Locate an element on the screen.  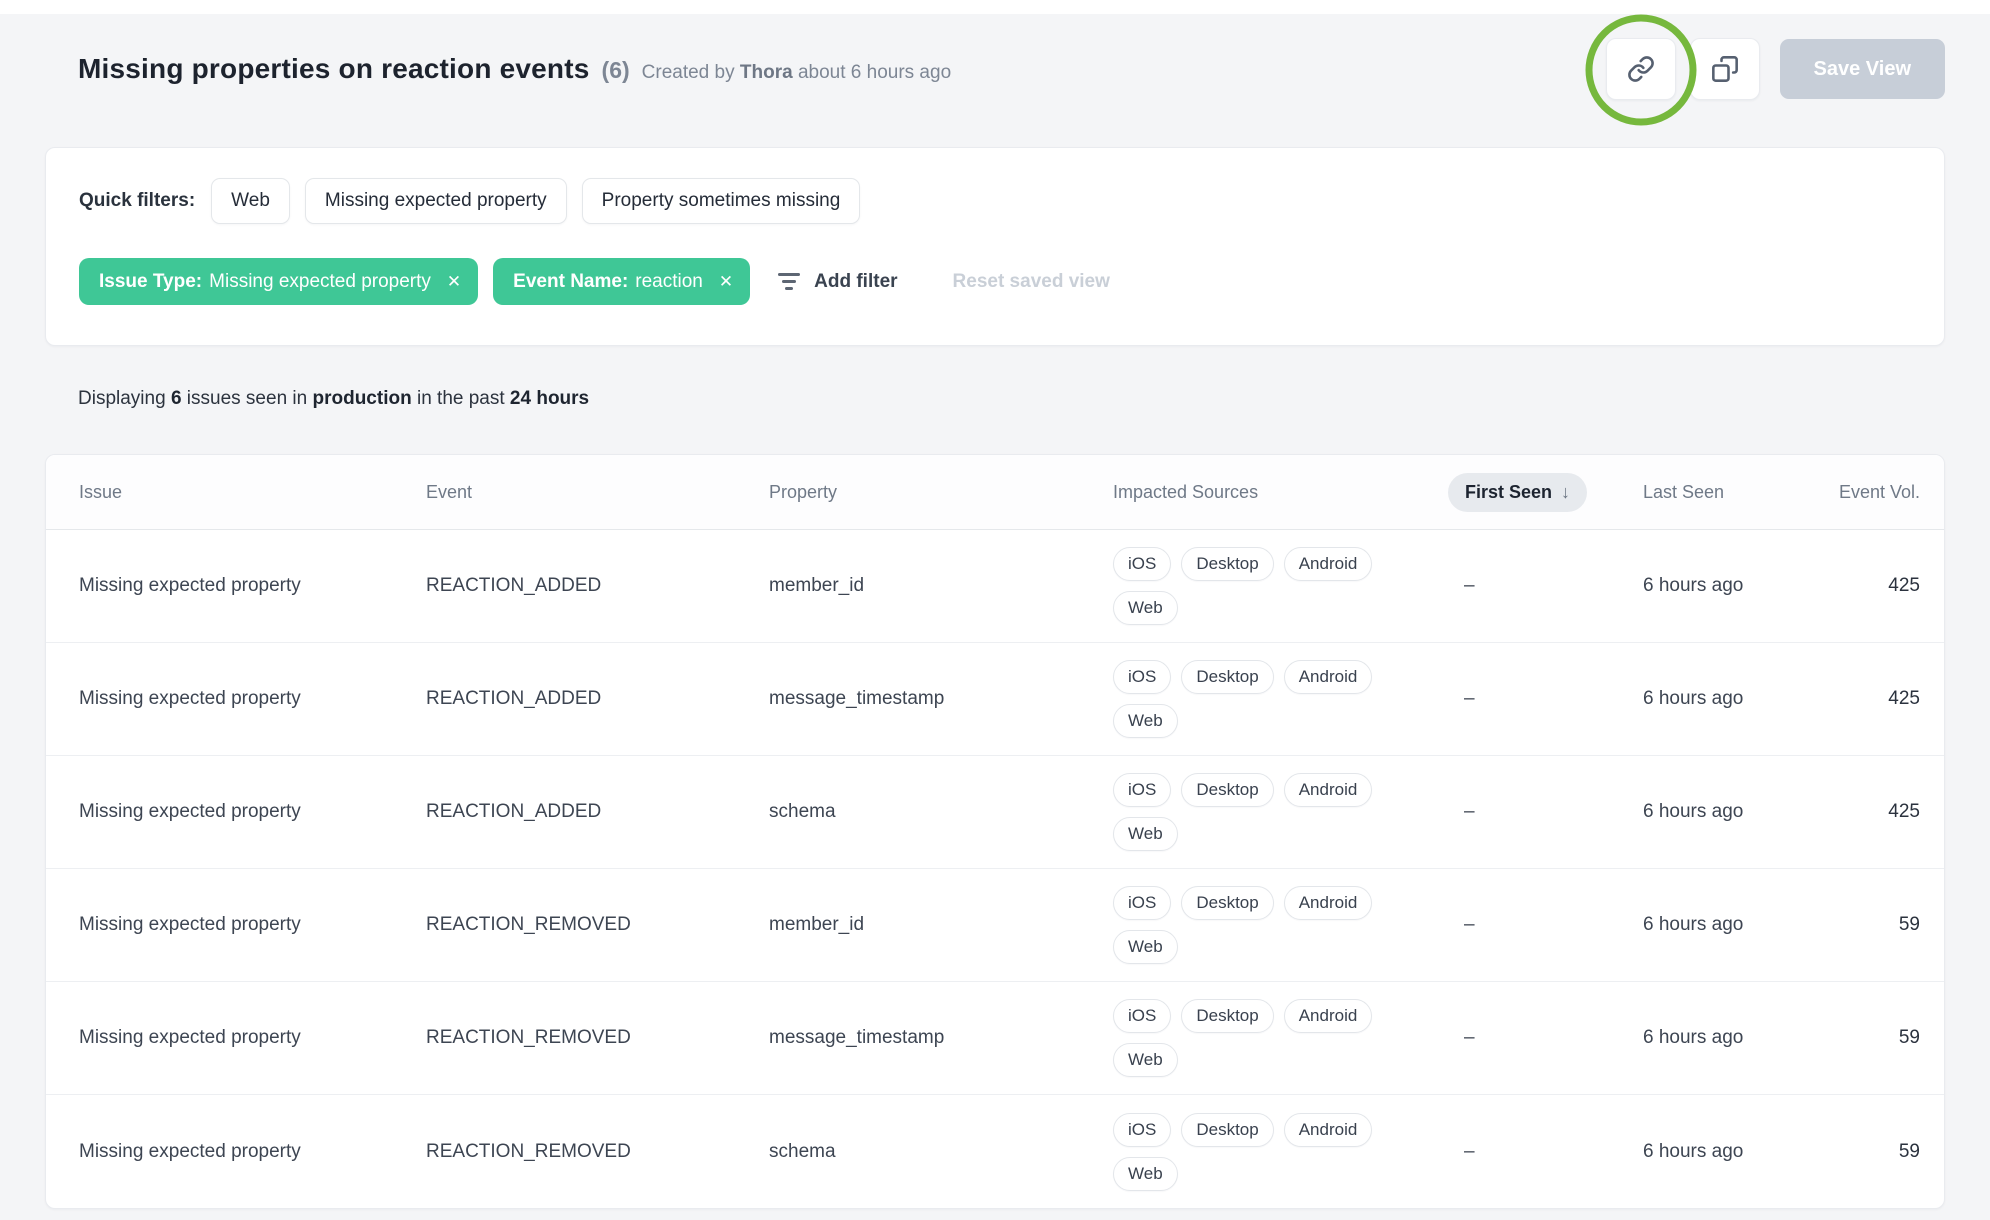
save-view-button: Save View is located at coordinates (1862, 69).